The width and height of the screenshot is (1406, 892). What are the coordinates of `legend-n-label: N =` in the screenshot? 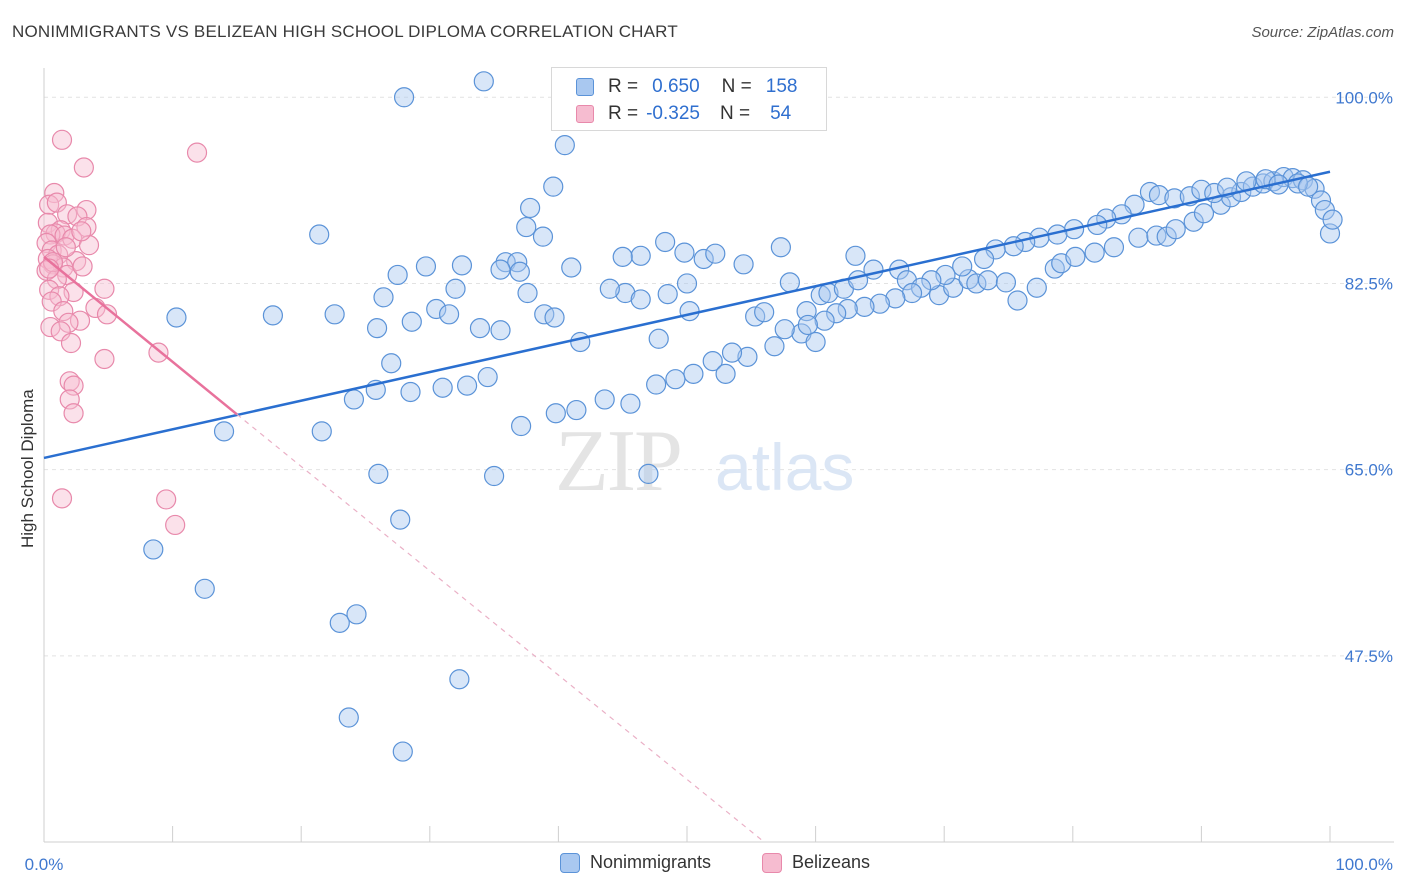 It's located at (736, 86).